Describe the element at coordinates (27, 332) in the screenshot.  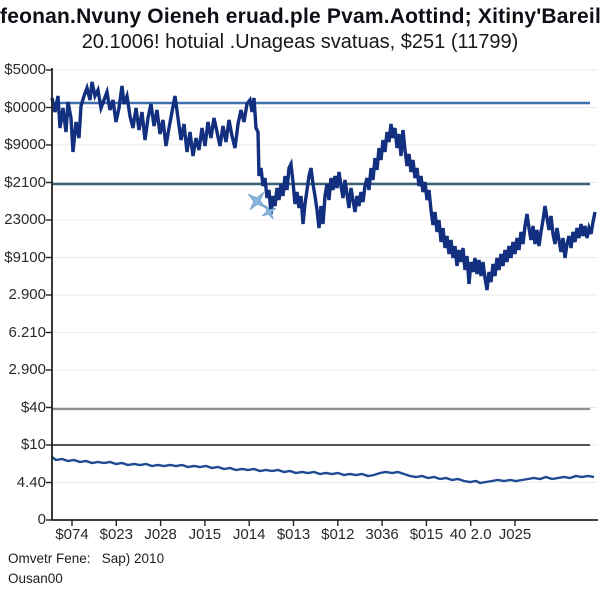
I see `y-axis-label: 6.210` at that location.